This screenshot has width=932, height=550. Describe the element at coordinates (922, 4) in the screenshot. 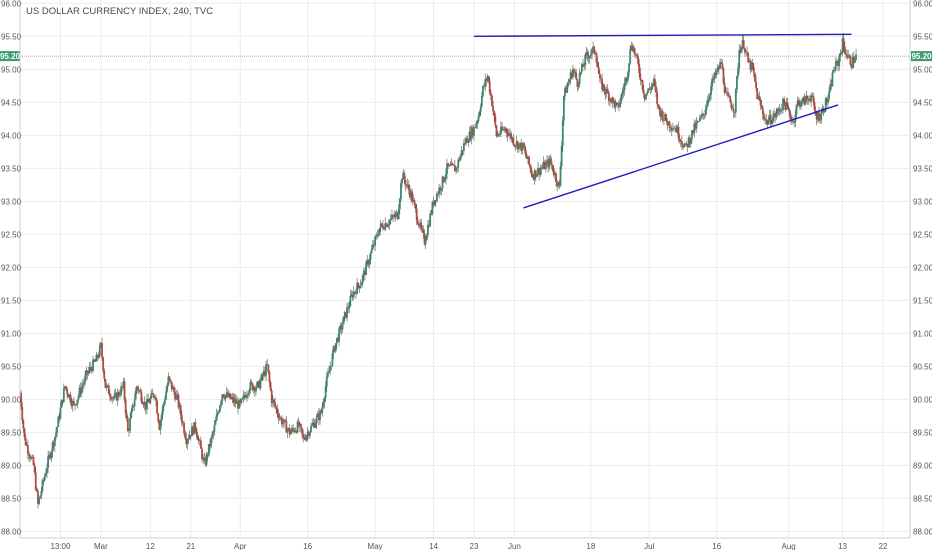

I see `y-tick-label-right: 96.00` at that location.